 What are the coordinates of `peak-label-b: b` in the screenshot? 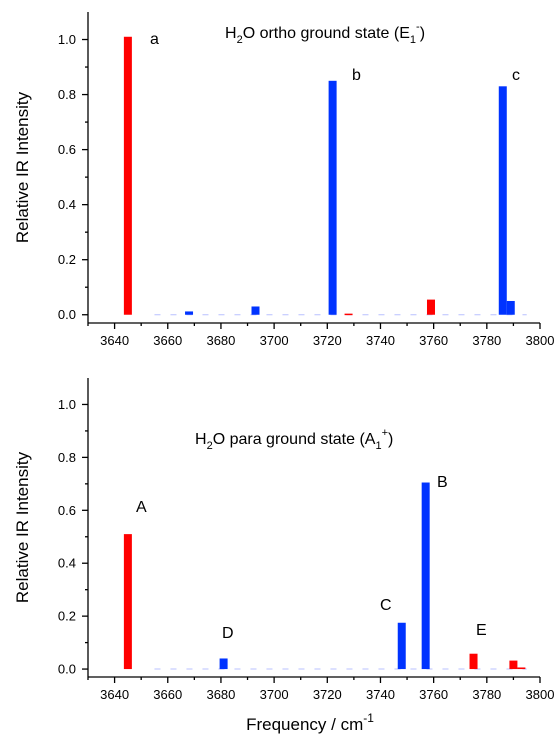 It's located at (356, 75).